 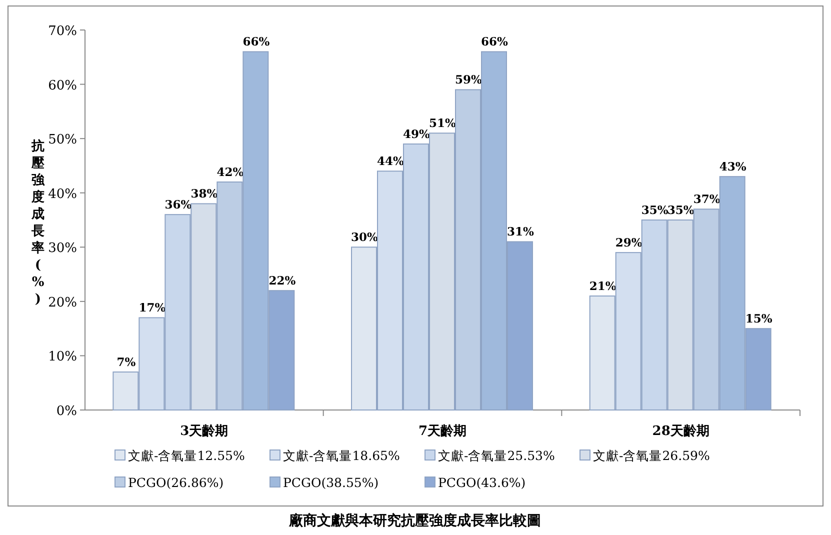 What do you see at coordinates (706, 199) in the screenshot?
I see `data-label: 37%` at bounding box center [706, 199].